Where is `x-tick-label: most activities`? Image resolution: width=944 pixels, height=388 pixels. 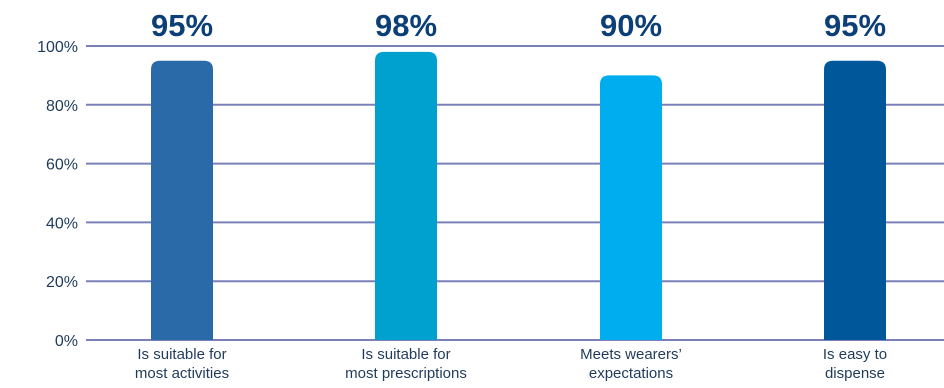
x-tick-label: most activities is located at coordinates (182, 373).